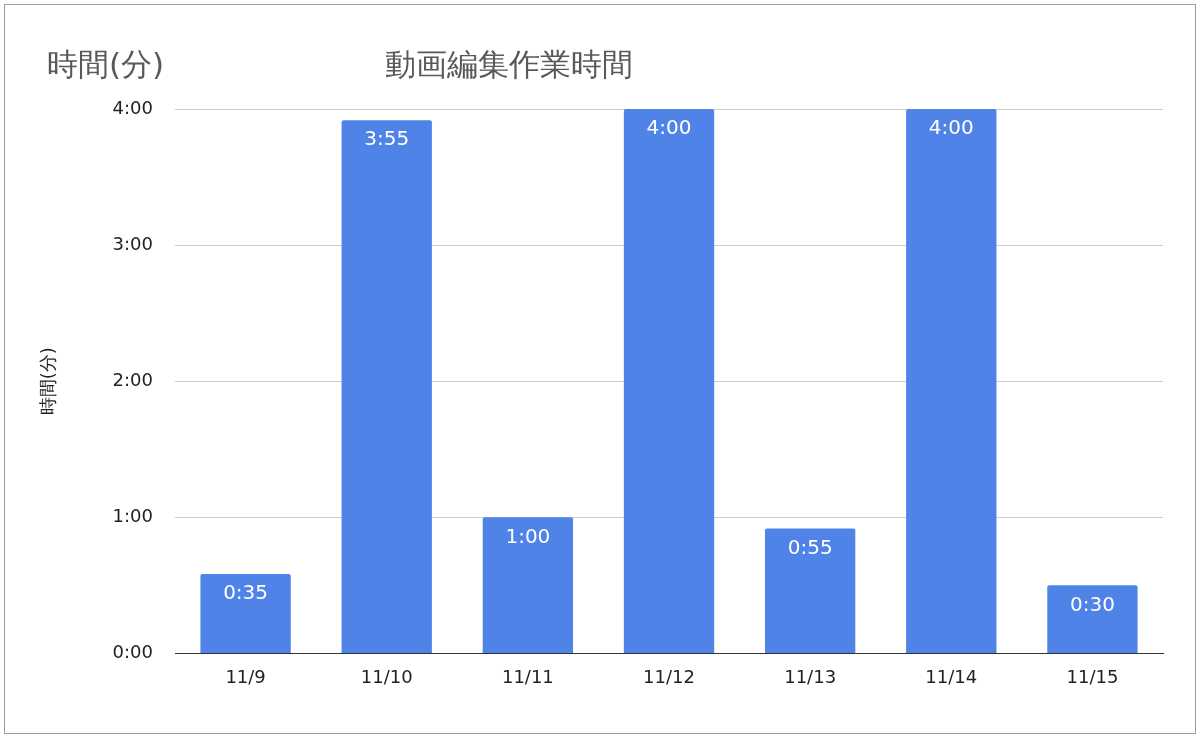 The image size is (1200, 737). Describe the element at coordinates (133, 652) in the screenshot. I see `y-tick-label: 0:00` at that location.